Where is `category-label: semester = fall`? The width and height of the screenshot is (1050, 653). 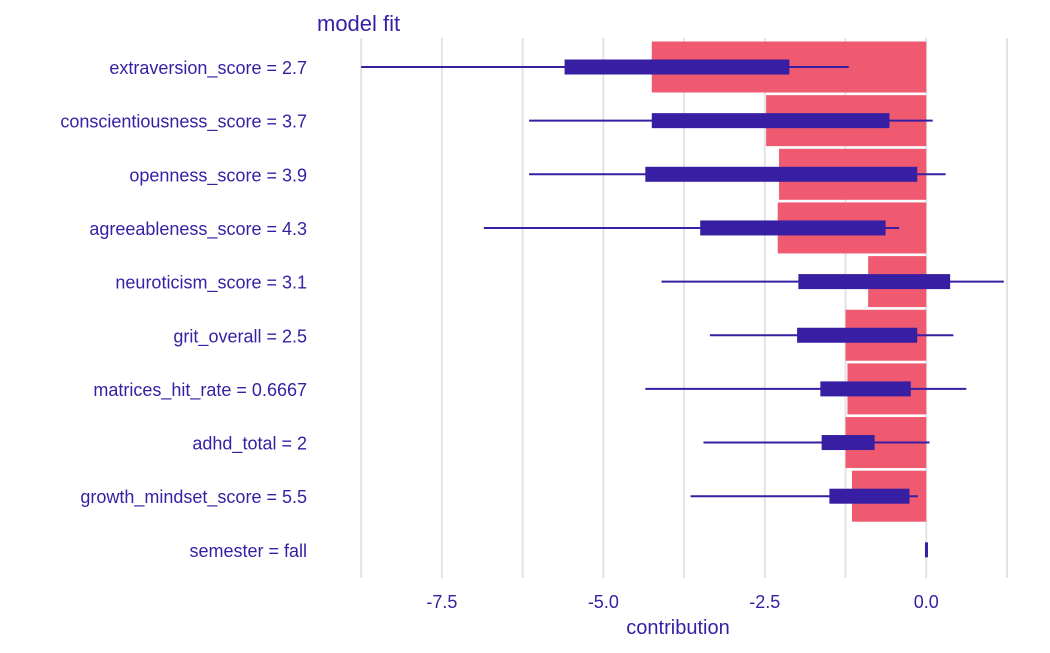 category-label: semester = fall is located at coordinates (248, 551).